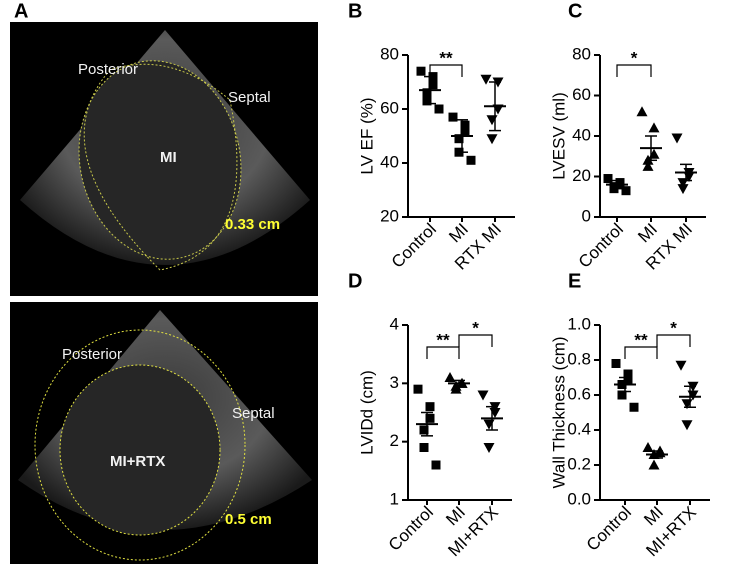 Image resolution: width=743 pixels, height=571 pixels. Describe the element at coordinates (586, 215) in the screenshot. I see `y-tick-label: 0` at that location.